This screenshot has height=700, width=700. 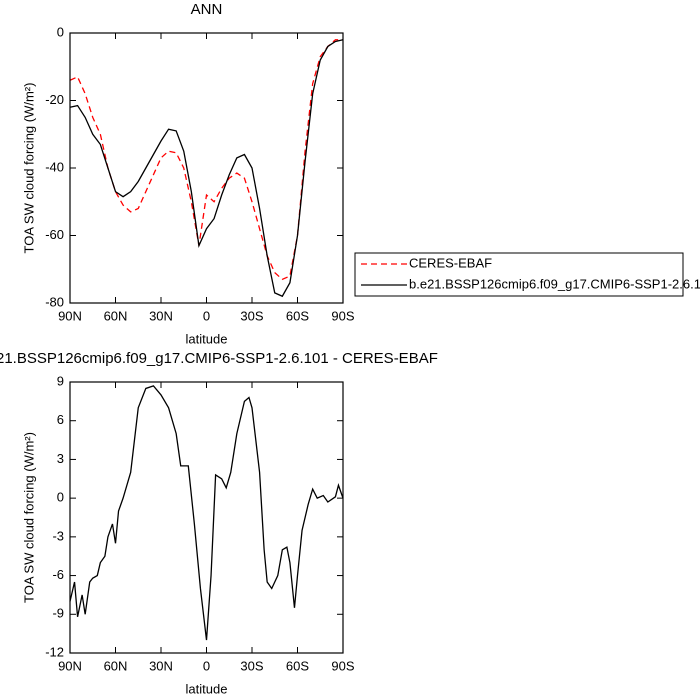 What do you see at coordinates (58, 535) in the screenshot?
I see `y-tick-label: -3` at bounding box center [58, 535].